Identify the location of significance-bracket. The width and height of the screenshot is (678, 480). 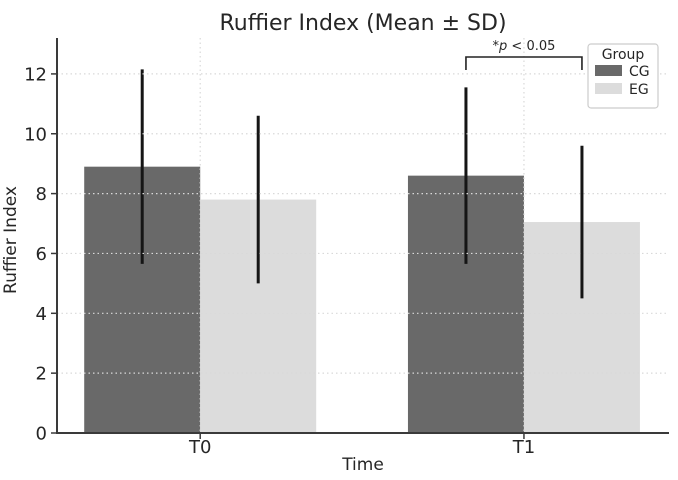
(524, 63).